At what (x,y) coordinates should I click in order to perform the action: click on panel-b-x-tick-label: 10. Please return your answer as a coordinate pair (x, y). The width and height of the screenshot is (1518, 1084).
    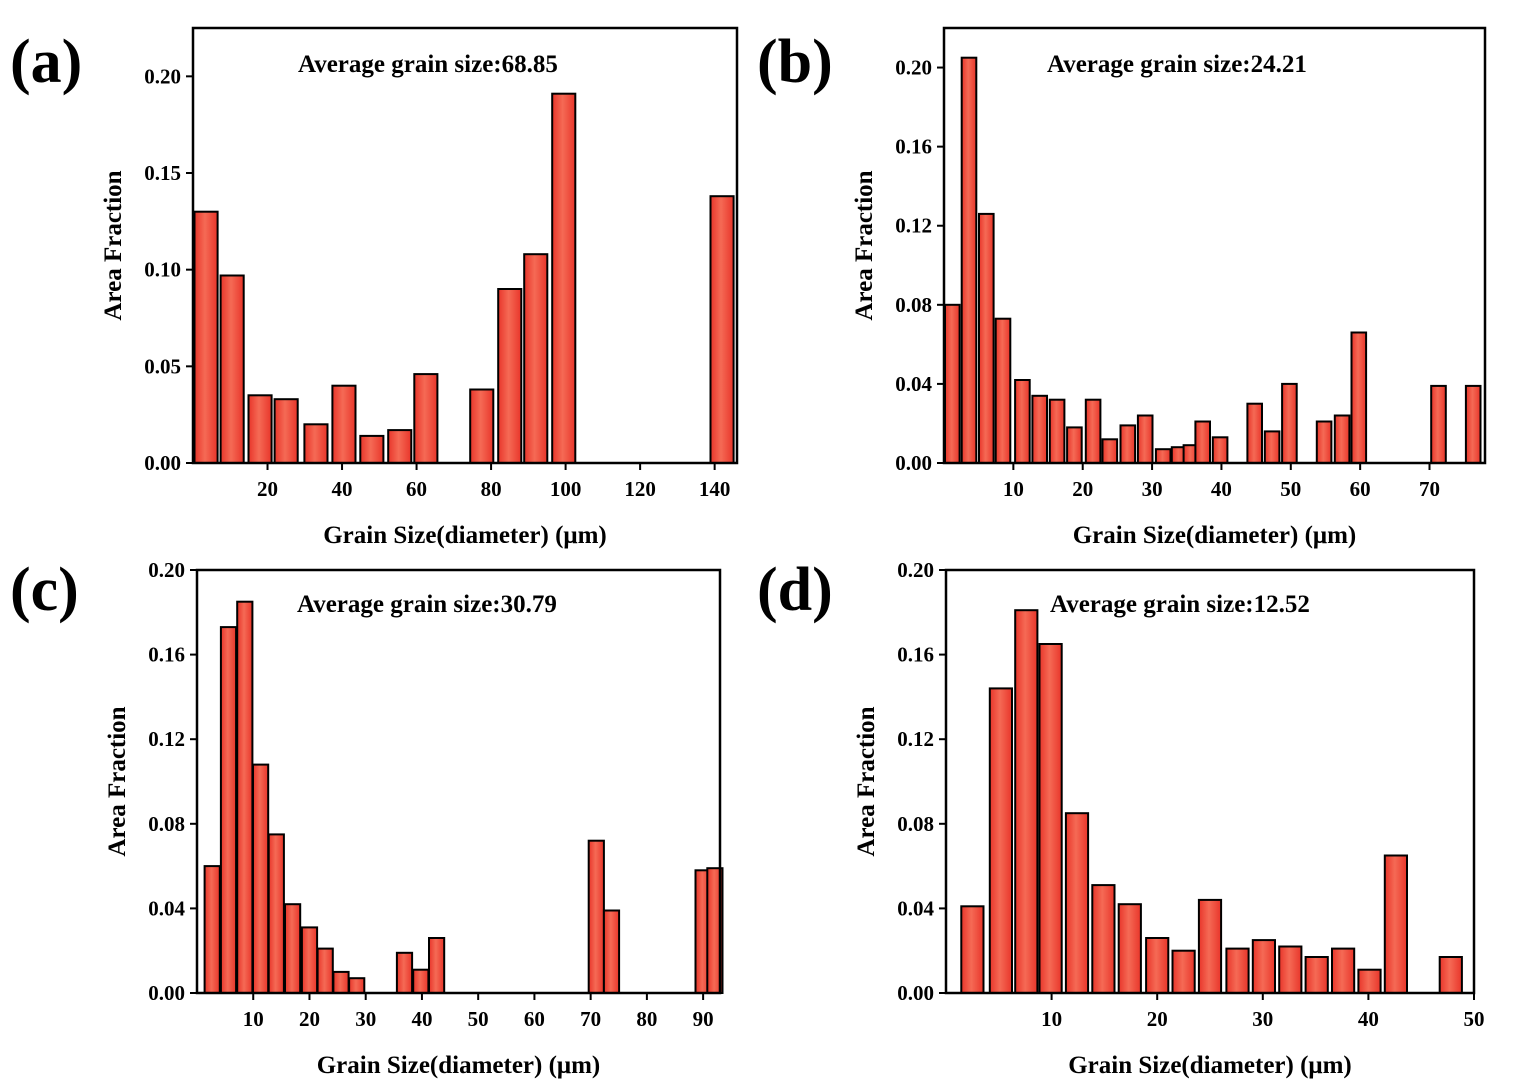
    Looking at the image, I should click on (1013, 489).